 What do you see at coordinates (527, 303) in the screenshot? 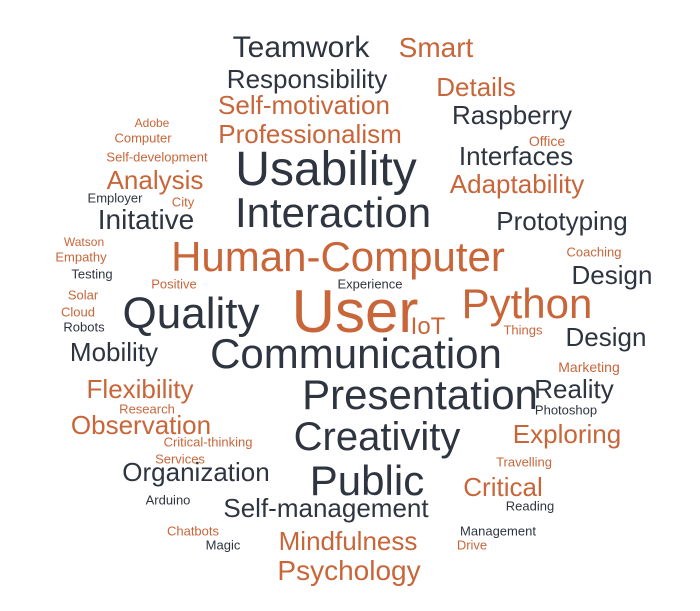
I see `word-python: Python` at bounding box center [527, 303].